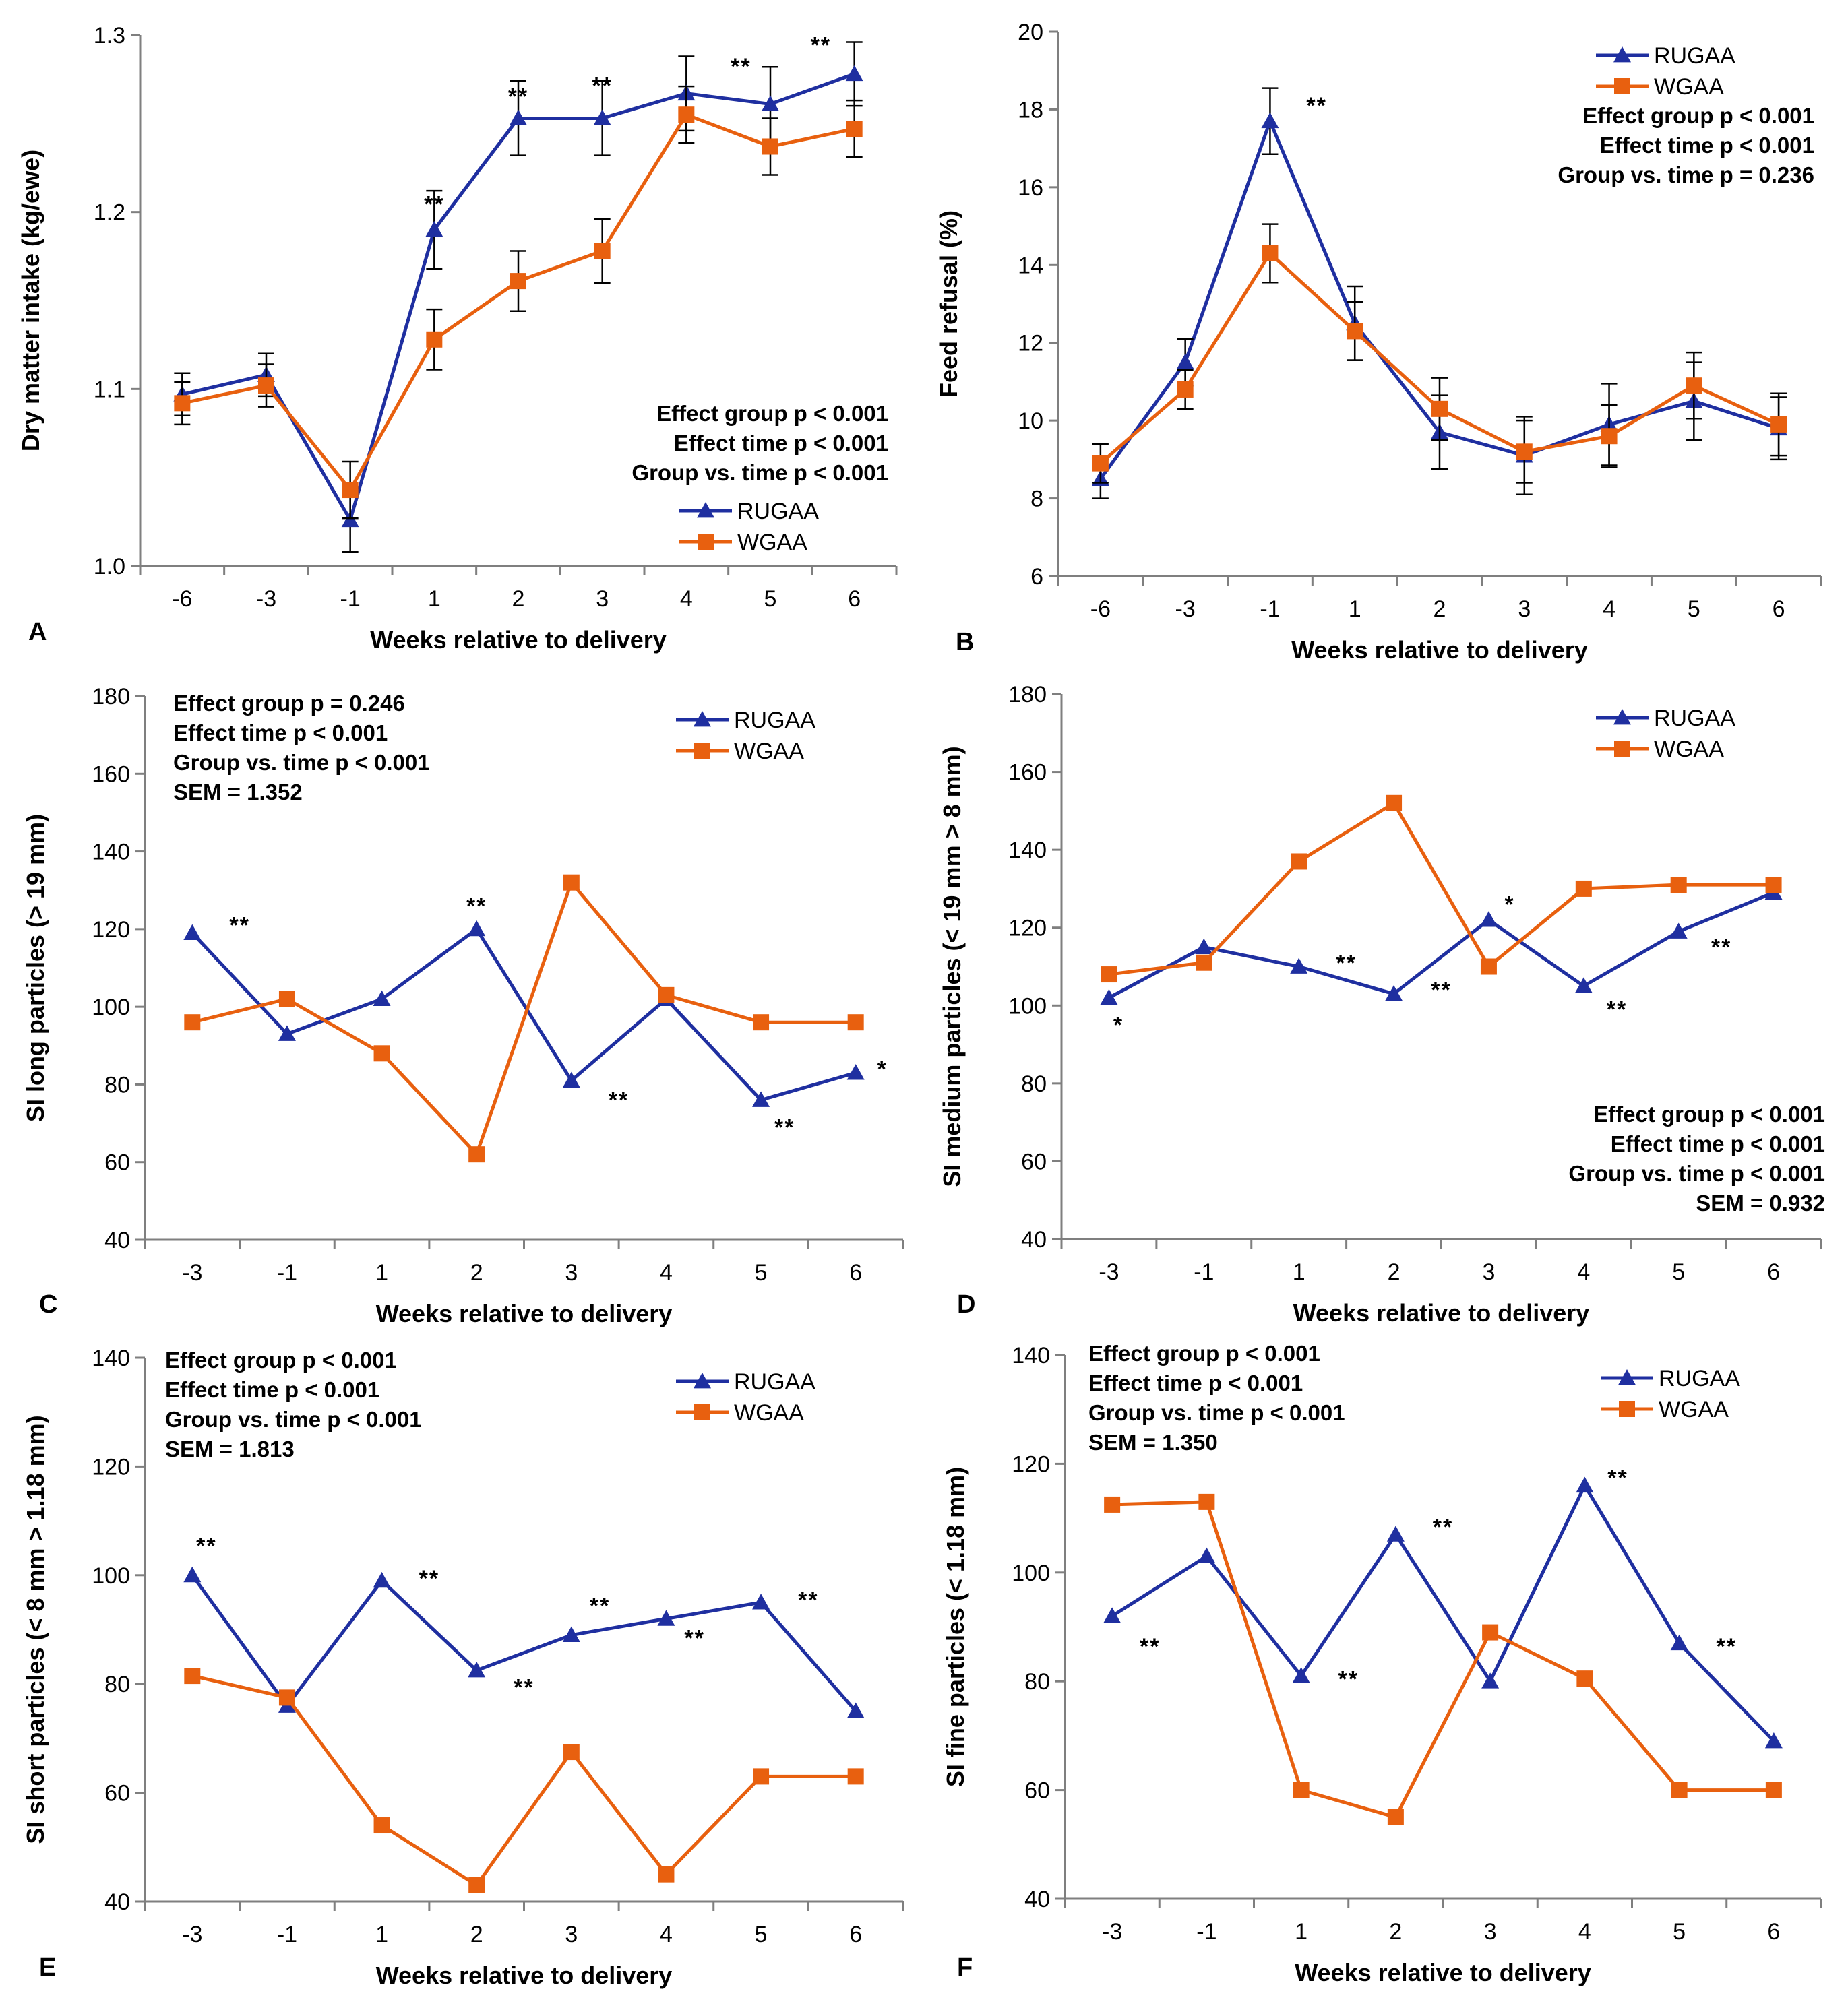 This screenshot has height=2012, width=1848. What do you see at coordinates (111, 697) in the screenshot?
I see `y-tick-label: 180` at bounding box center [111, 697].